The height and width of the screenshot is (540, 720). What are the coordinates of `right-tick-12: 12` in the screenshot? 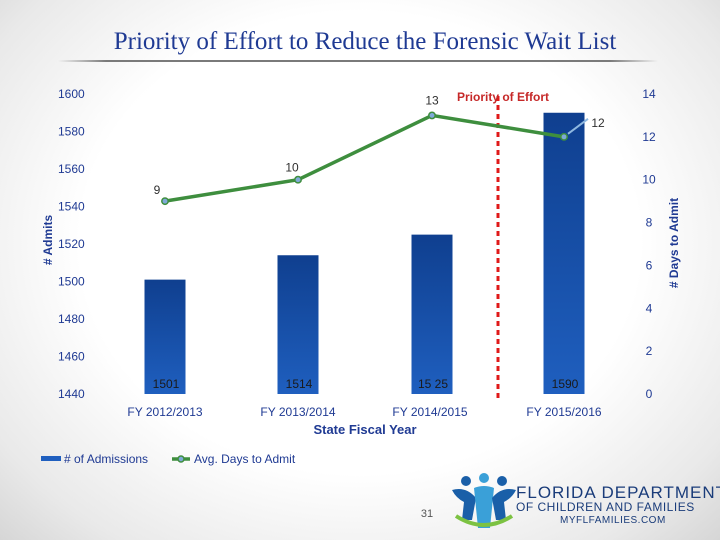 It's located at (649, 137).